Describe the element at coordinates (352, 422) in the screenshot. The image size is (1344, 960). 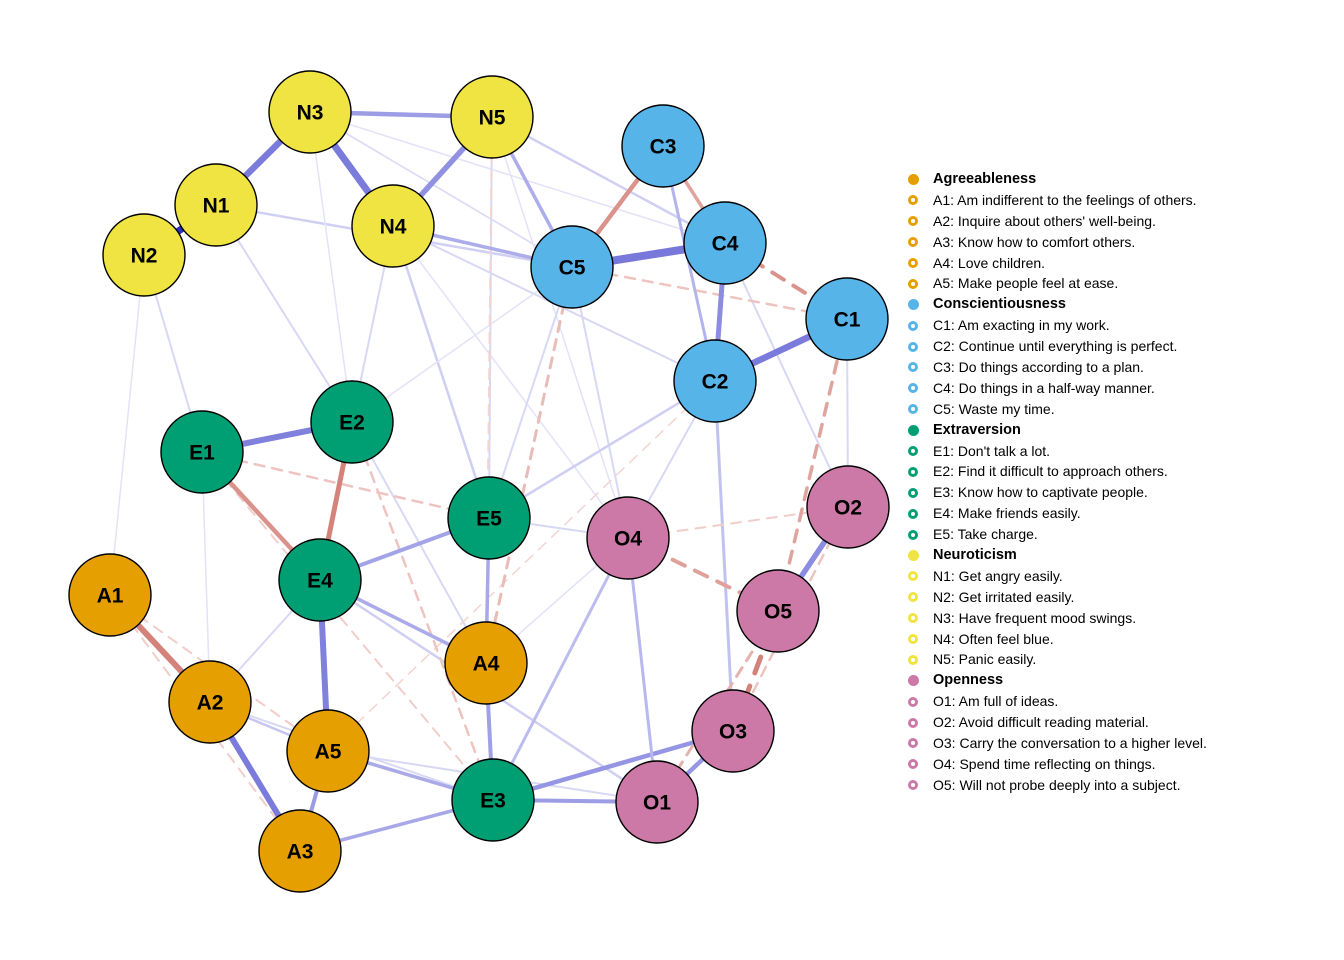
I see `node-E2: E2` at that location.